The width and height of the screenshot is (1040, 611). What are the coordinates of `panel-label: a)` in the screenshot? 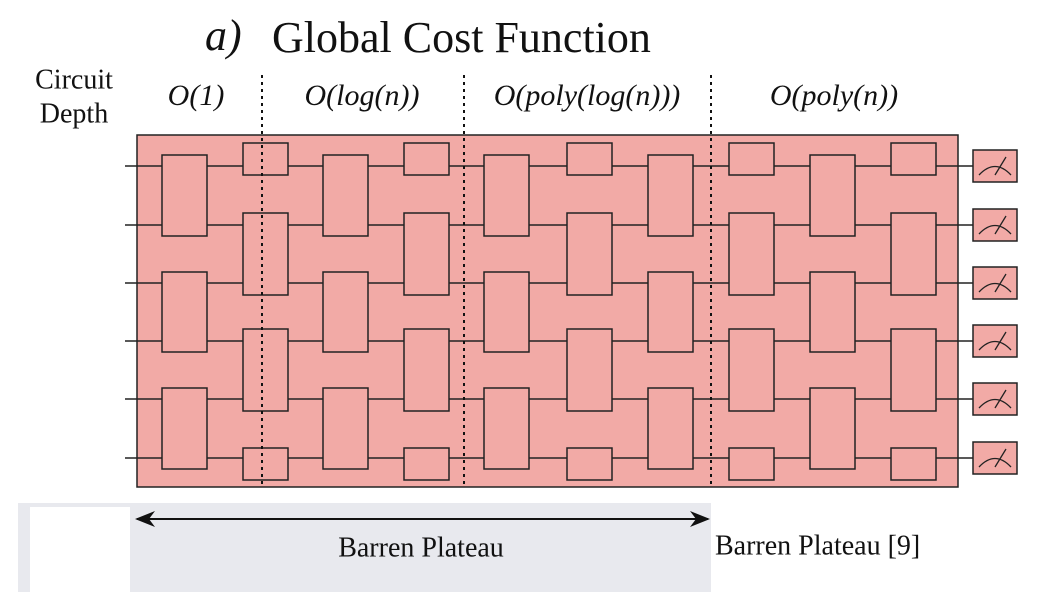 It's located at (223, 35).